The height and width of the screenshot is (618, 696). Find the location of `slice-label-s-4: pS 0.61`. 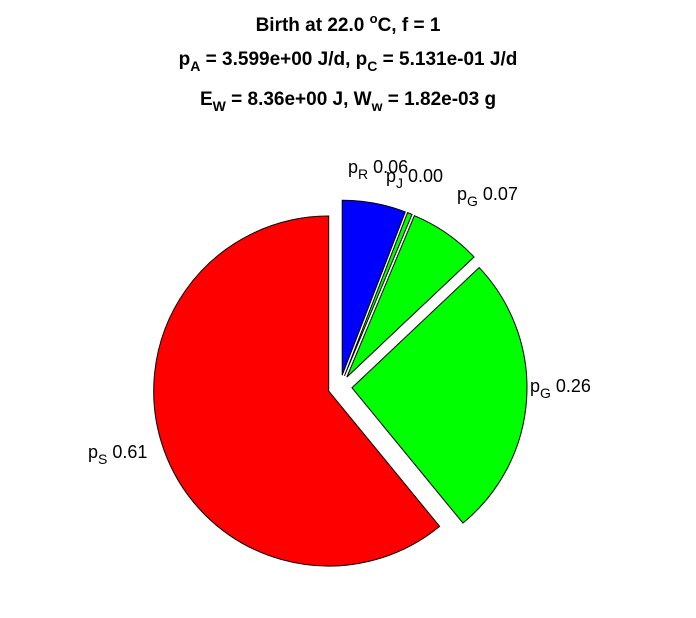

slice-label-s-4: pS 0.61 is located at coordinates (117, 454).